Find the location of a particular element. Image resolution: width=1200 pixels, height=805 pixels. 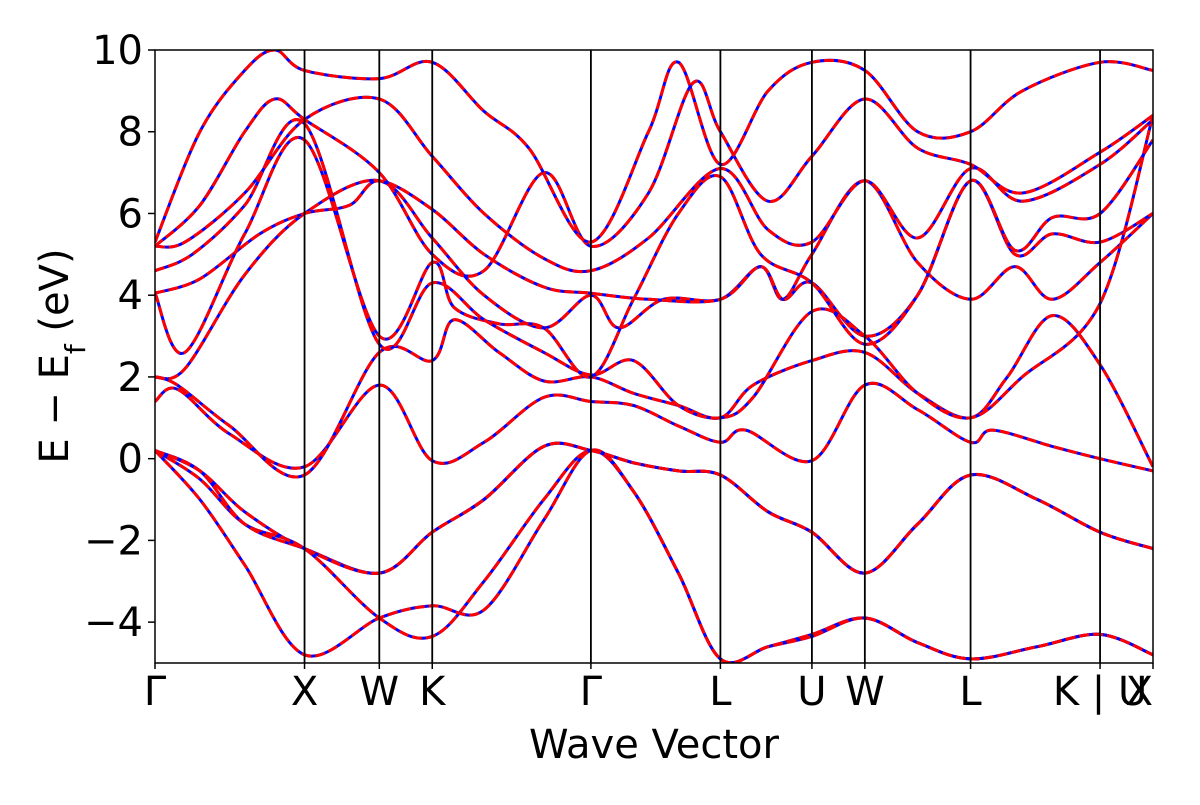

y-tick-label: 6 is located at coordinates (130, 214).